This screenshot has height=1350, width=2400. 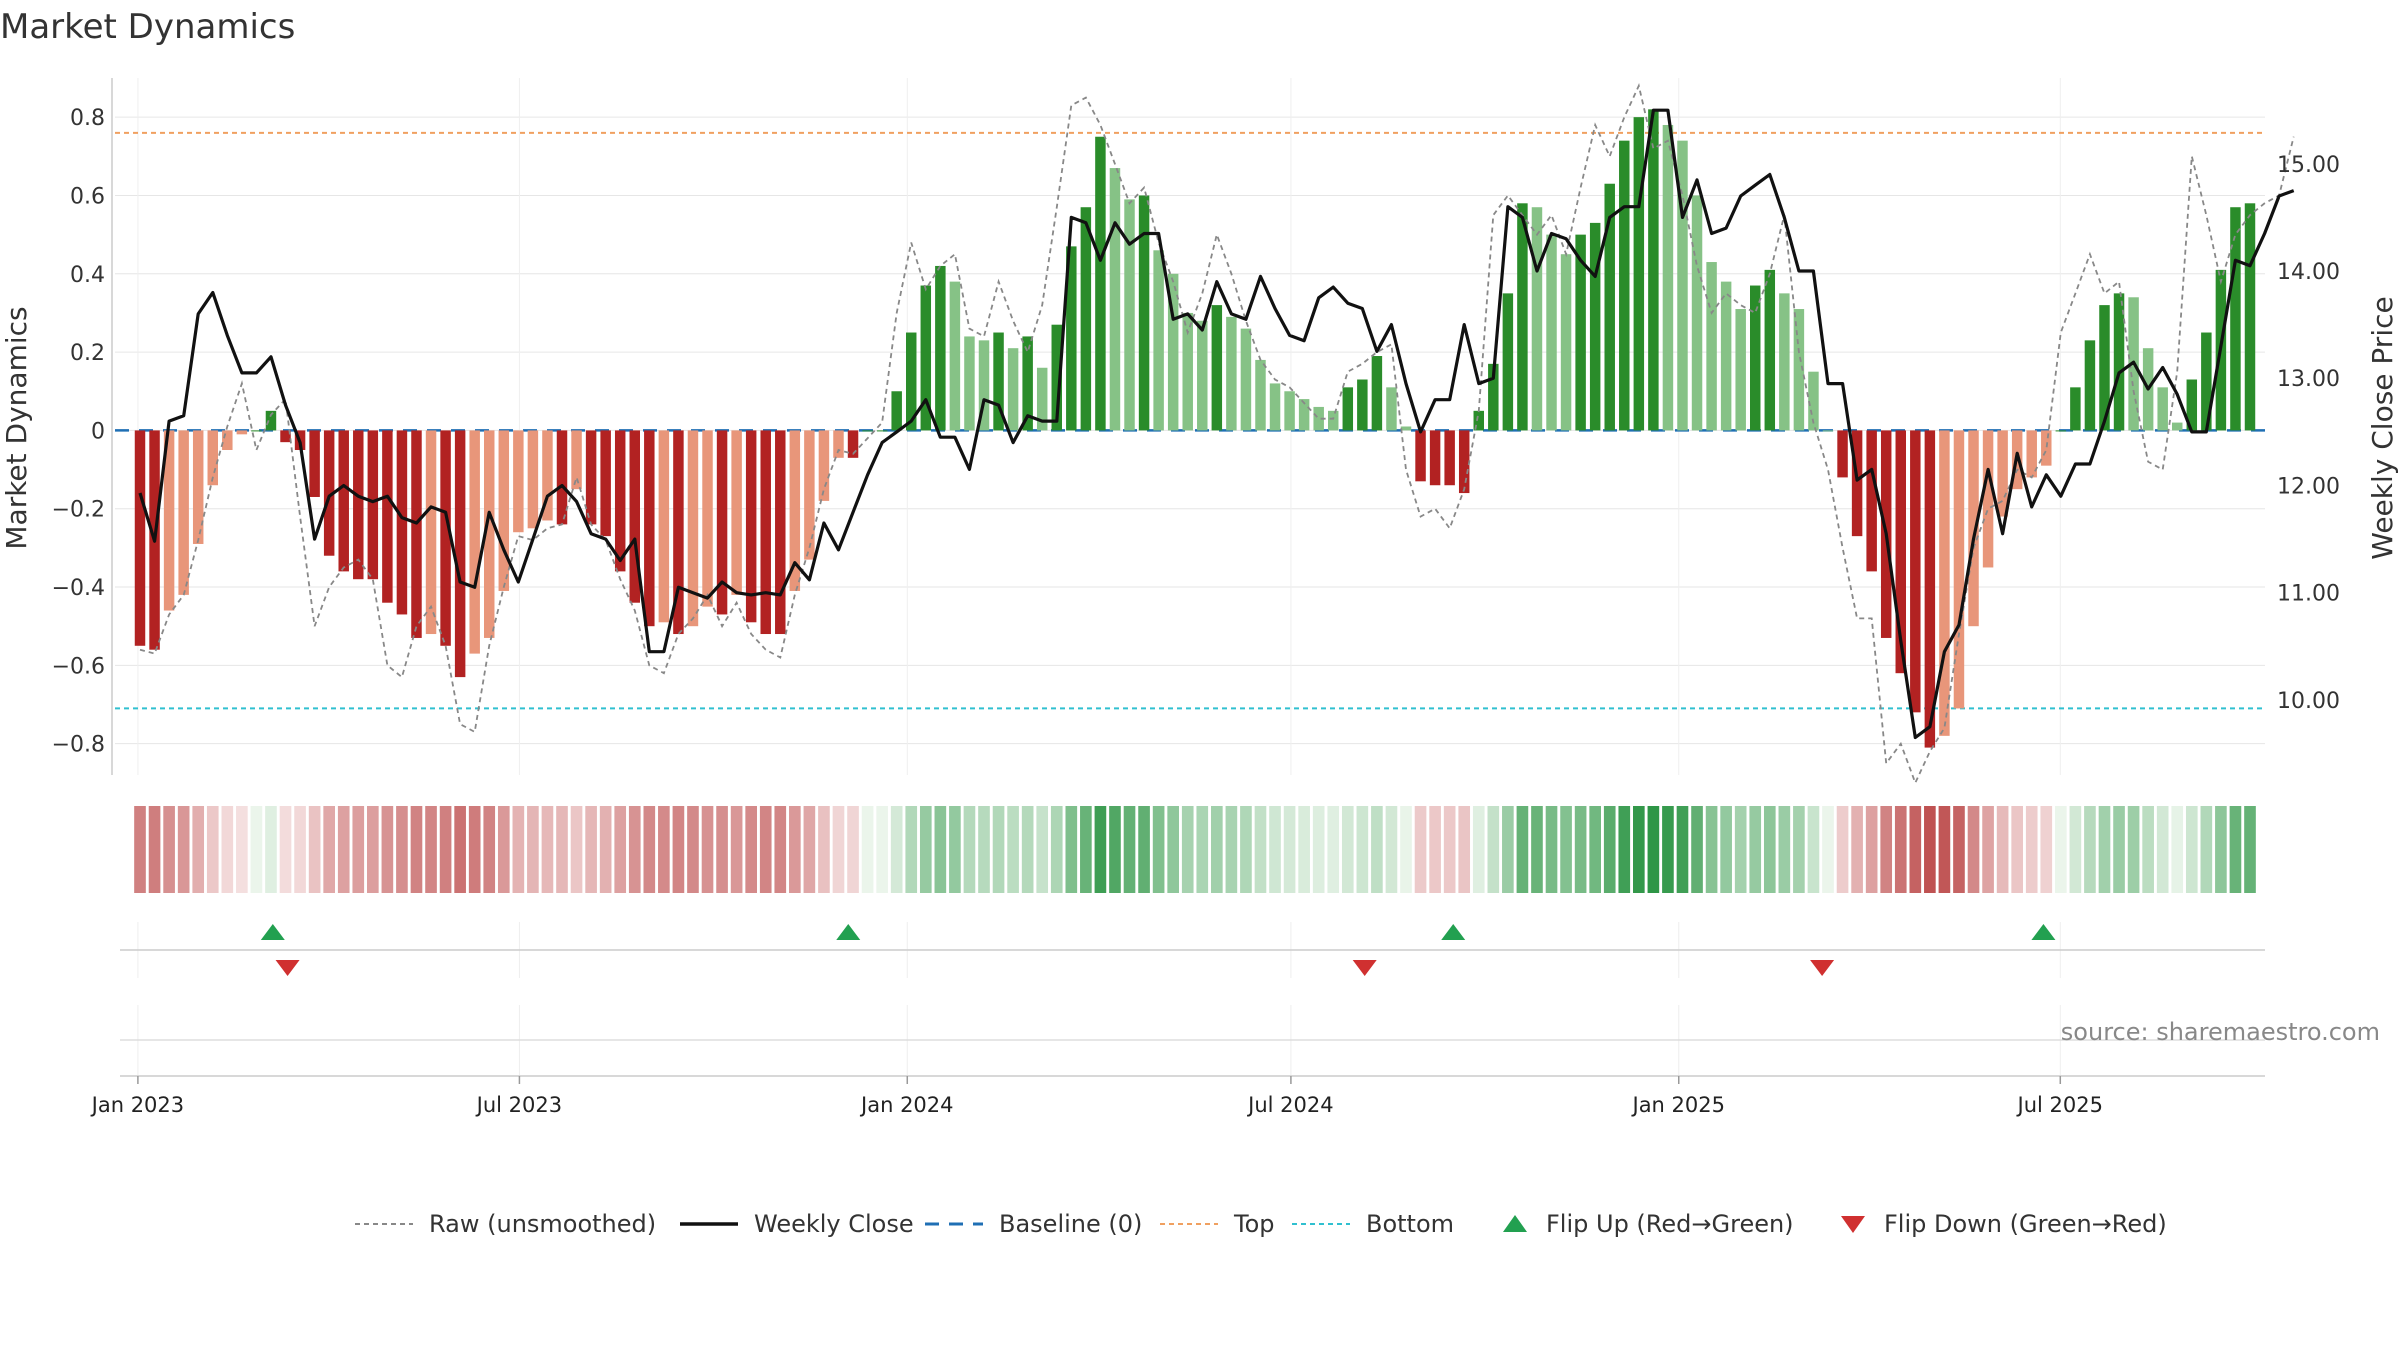 What do you see at coordinates (1822, 968) in the screenshot?
I see `flip-down-marker` at bounding box center [1822, 968].